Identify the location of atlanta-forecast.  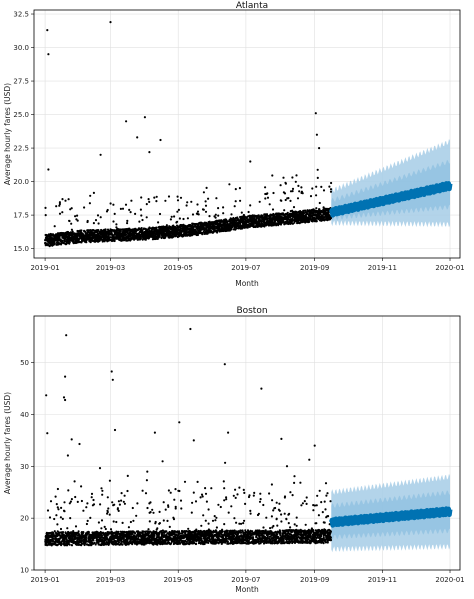
(390, 199).